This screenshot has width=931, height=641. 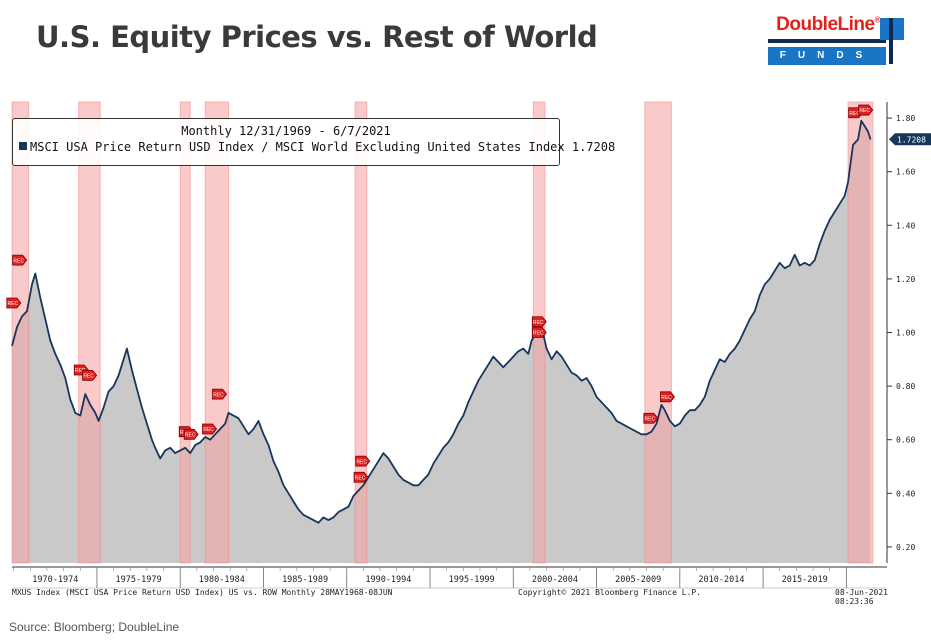 What do you see at coordinates (805, 580) in the screenshot?
I see `x-tick-label: 2015-2019` at bounding box center [805, 580].